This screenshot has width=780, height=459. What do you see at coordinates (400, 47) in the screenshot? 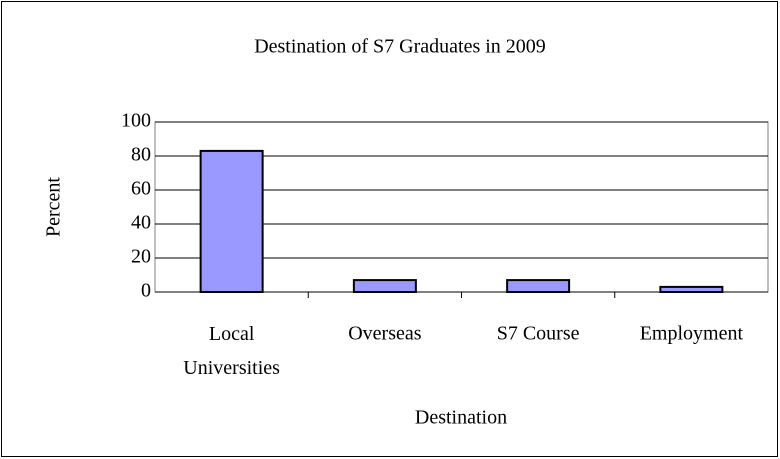
I see `chart-title: Destination of S7 Graduates in 2009` at bounding box center [400, 47].